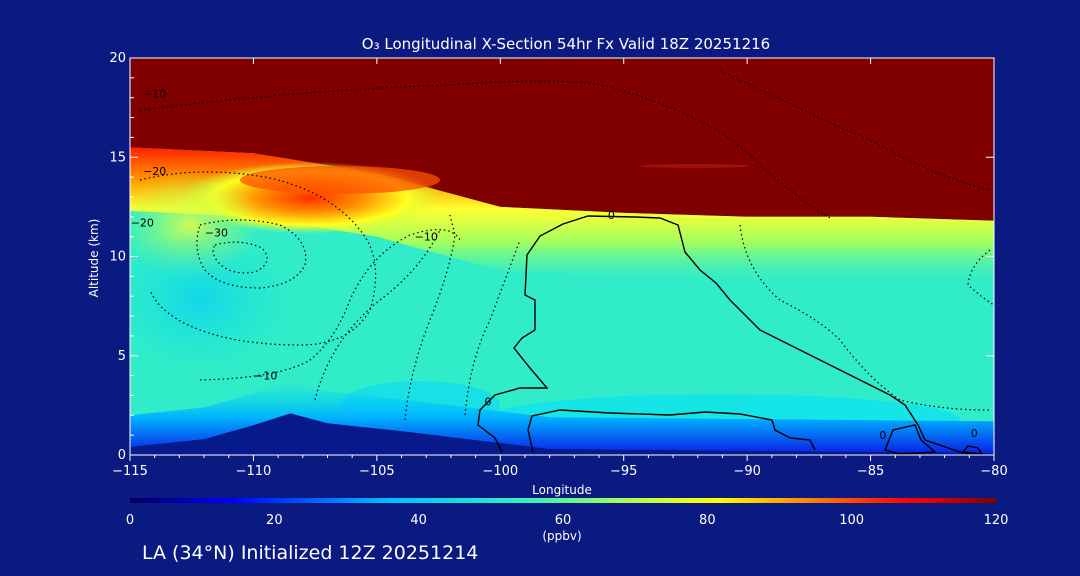  I want to click on colorbar-tick-label: 80, so click(707, 520).